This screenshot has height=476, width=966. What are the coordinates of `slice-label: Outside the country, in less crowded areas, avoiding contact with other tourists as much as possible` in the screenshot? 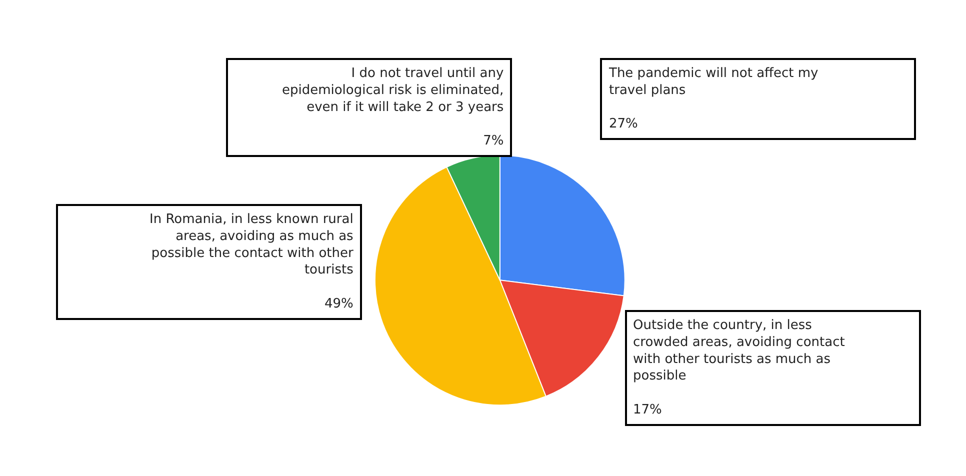 It's located at (739, 351).